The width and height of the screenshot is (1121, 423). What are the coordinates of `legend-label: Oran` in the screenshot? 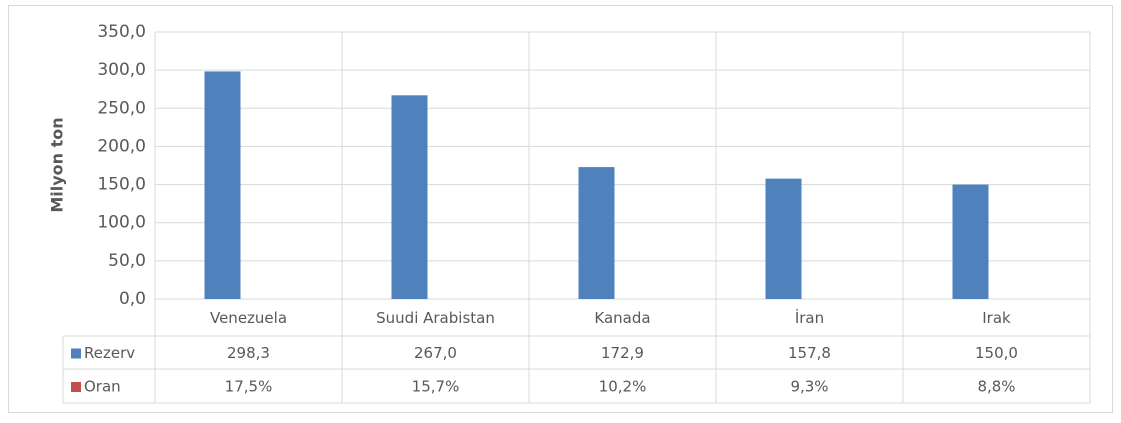 It's located at (102, 387).